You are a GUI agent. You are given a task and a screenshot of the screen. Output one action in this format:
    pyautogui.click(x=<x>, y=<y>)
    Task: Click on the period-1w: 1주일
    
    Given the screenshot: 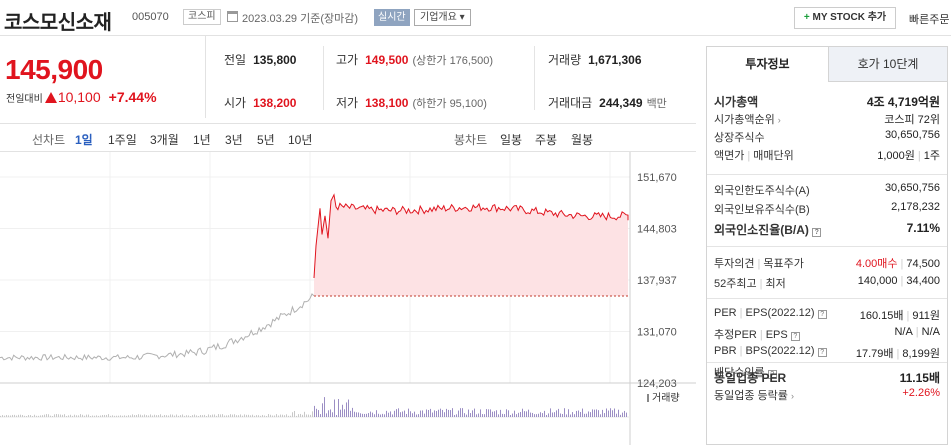 What is the action you would take?
    pyautogui.click(x=122, y=140)
    